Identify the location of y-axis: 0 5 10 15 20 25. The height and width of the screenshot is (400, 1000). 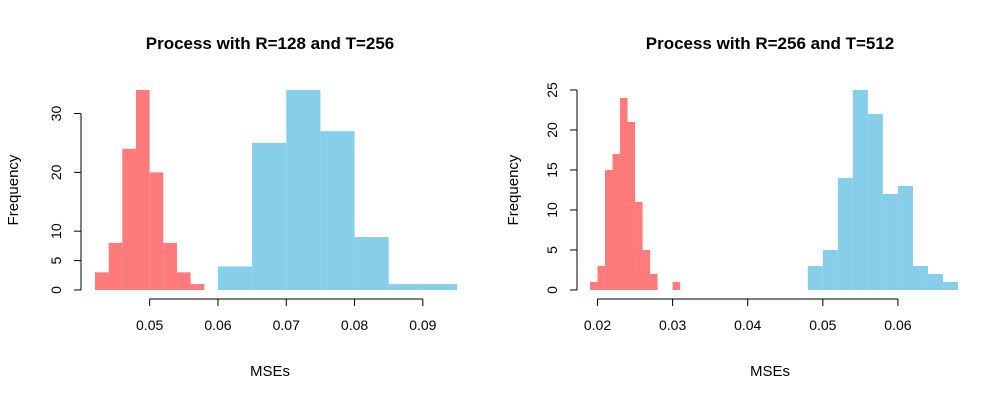
(561, 188).